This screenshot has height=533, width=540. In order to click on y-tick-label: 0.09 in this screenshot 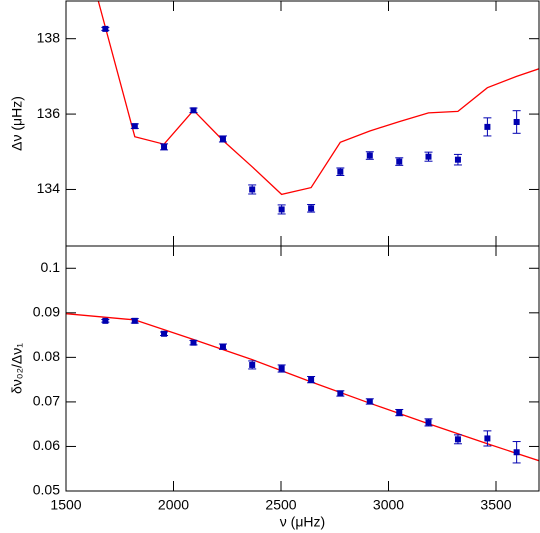, I will do `click(46, 312)`.